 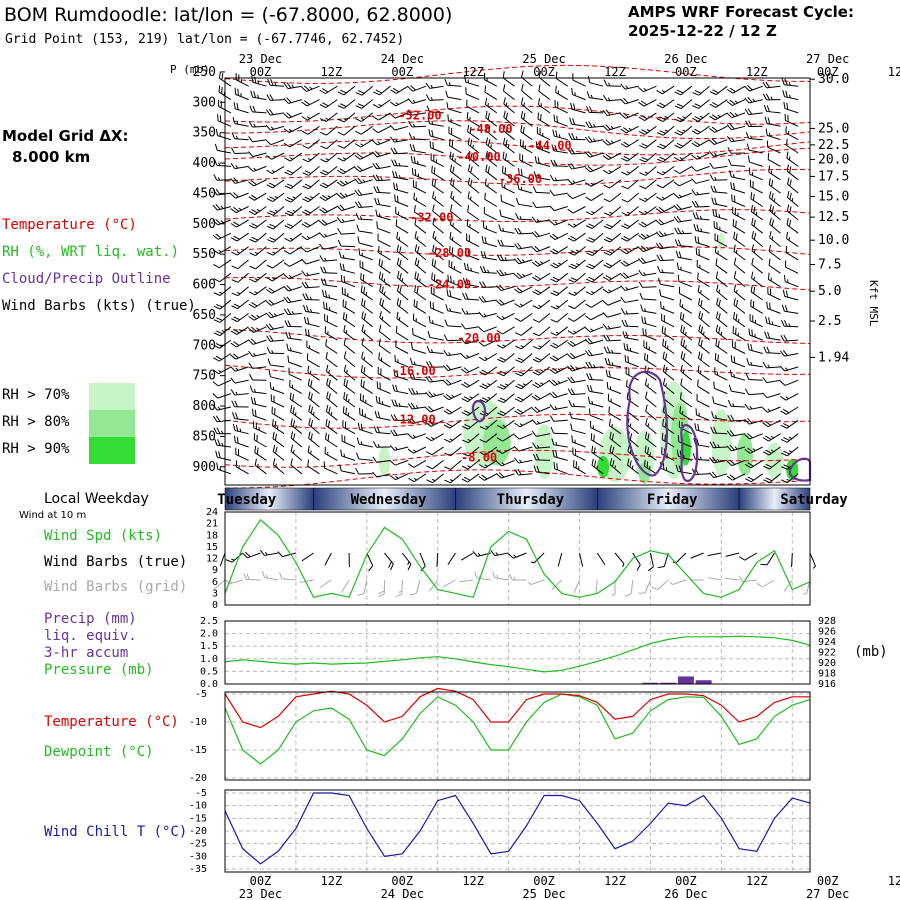 I want to click on pressure-tick-label: 600, so click(x=204, y=285).